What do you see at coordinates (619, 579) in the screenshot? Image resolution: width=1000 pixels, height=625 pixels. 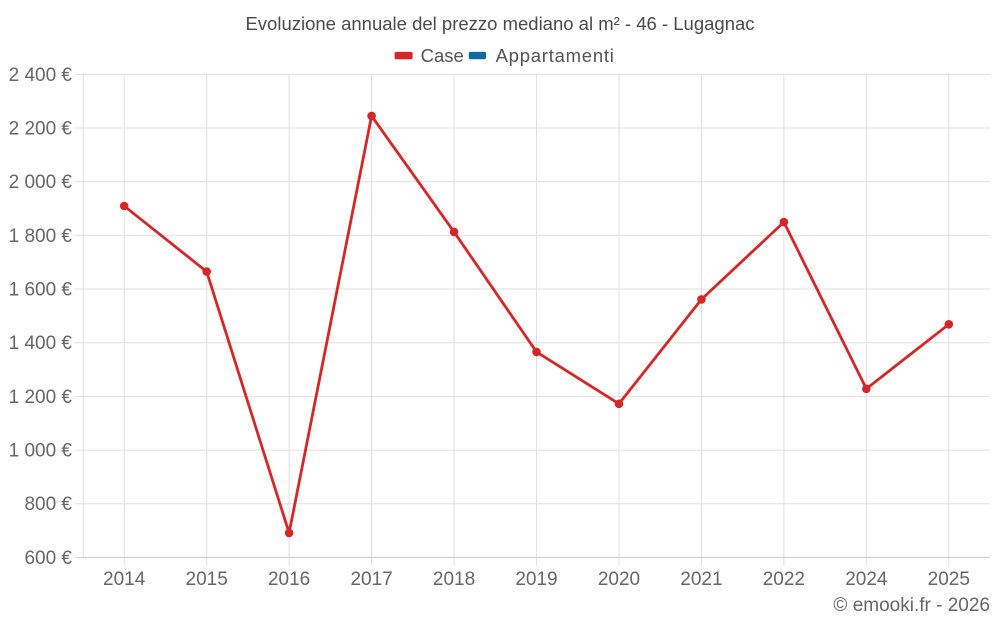 I see `svg-text: 2020` at bounding box center [619, 579].